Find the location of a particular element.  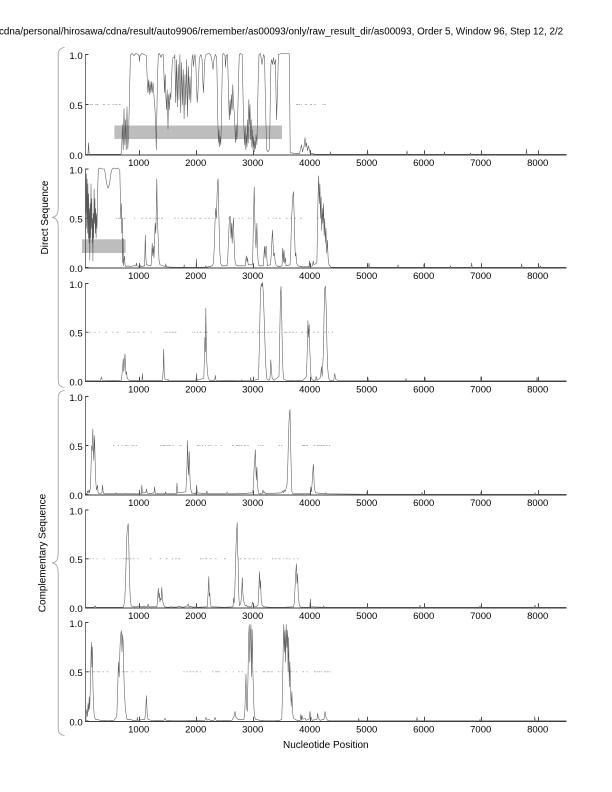

svg-text: Nucleotide Position is located at coordinates (326, 745).